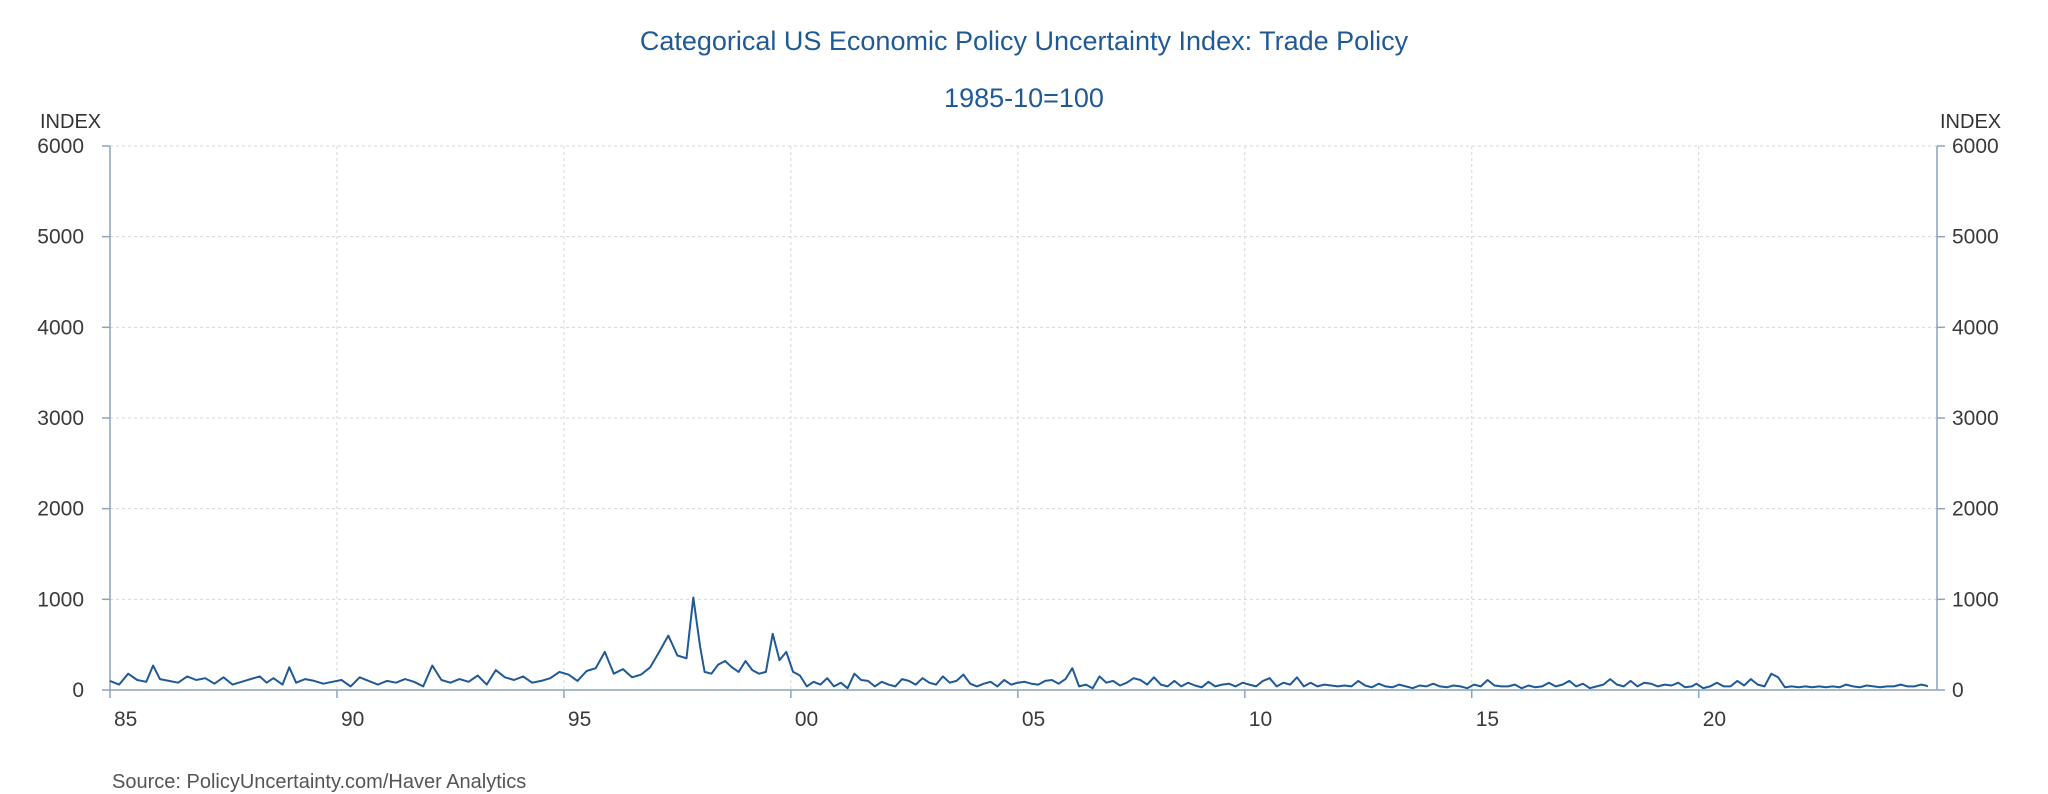  Describe the element at coordinates (60, 237) in the screenshot. I see `y-tick-label-left: 5000` at that location.